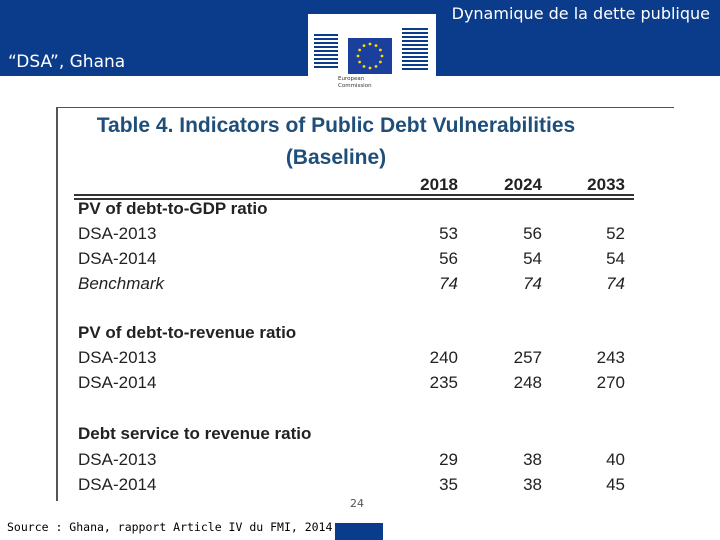  Describe the element at coordinates (195, 433) in the screenshot. I see `section-heading: Debt service to revenue ratio` at that location.